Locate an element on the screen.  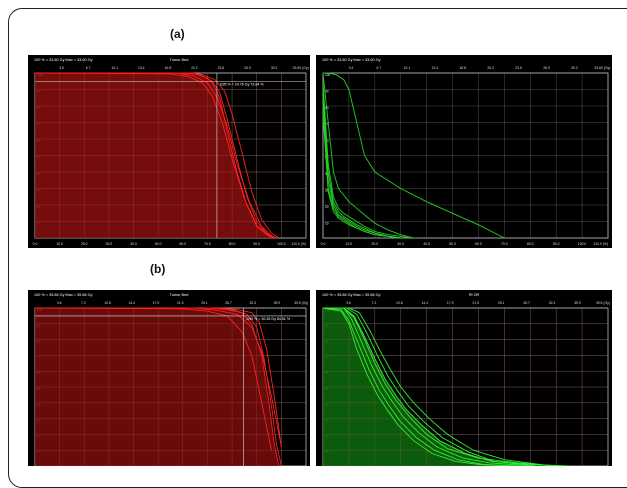
dvh-b-left-title: Tumor Bed is located at coordinates (179, 295).